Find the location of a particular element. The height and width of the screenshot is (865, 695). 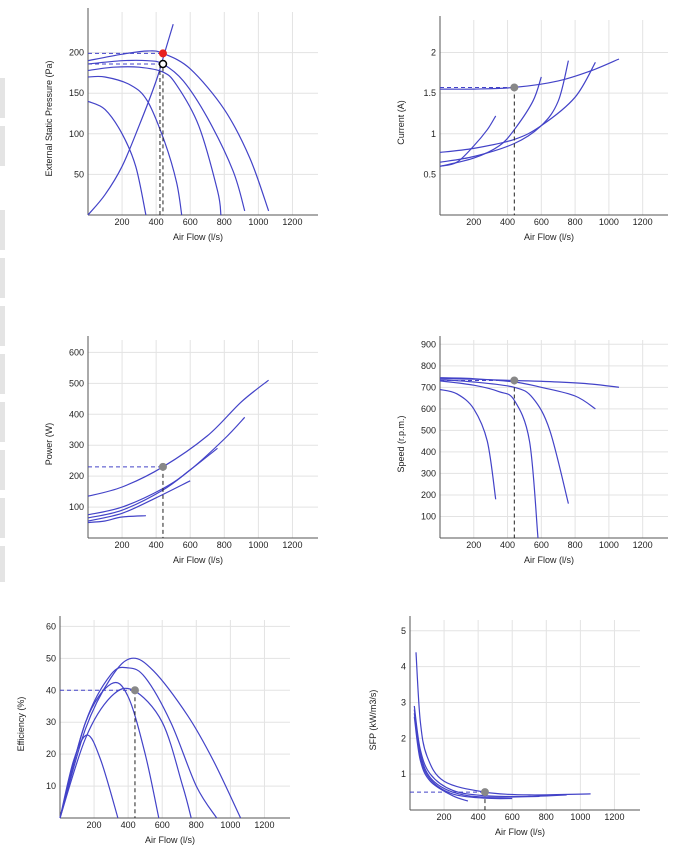

y-tick-label: 300 is located at coordinates (428, 473).